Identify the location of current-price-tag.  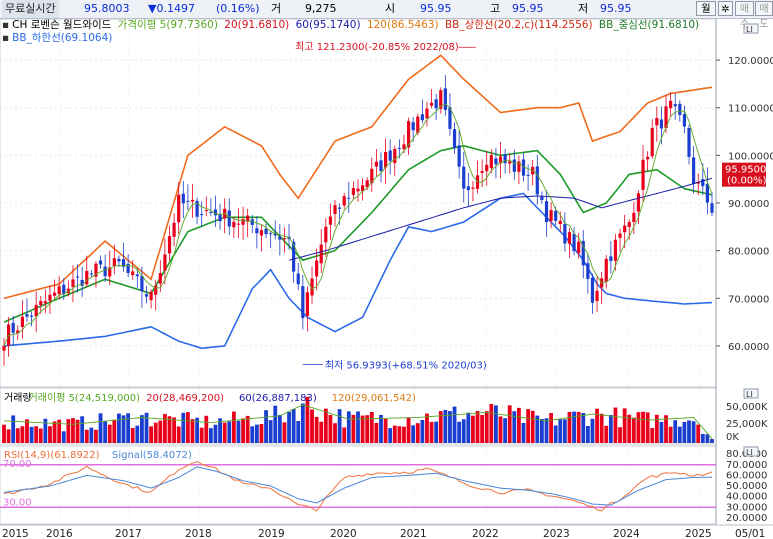
(744, 174).